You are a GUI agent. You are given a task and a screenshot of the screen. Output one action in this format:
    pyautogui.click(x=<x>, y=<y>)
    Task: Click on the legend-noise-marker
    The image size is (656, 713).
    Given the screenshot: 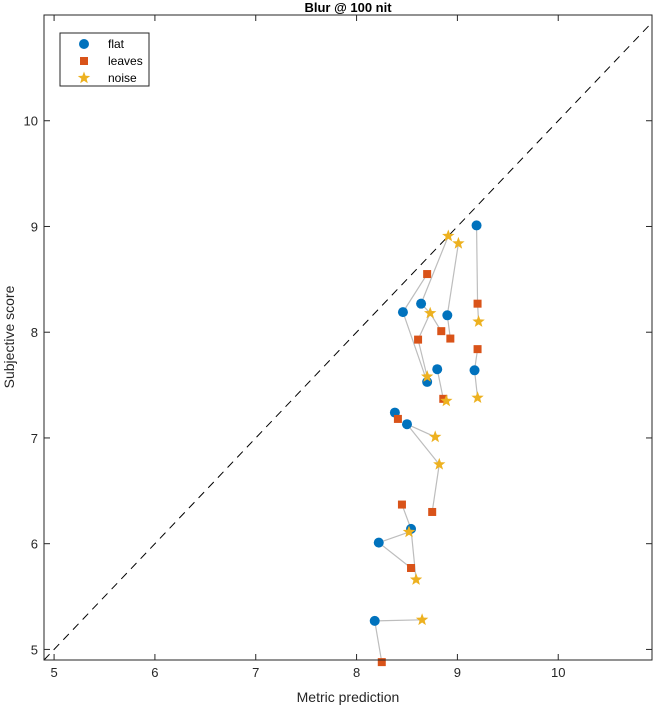 What is the action you would take?
    pyautogui.click(x=84, y=77)
    